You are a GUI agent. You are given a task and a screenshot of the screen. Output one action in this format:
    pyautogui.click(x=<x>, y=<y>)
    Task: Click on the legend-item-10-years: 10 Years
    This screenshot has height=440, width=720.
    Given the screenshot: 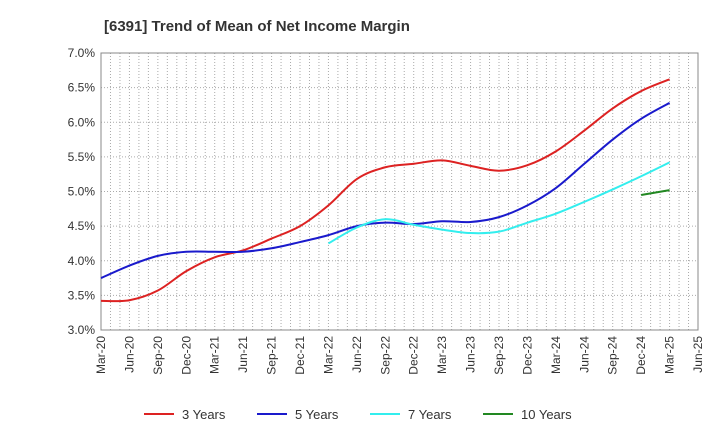 What is the action you would take?
    pyautogui.click(x=527, y=414)
    